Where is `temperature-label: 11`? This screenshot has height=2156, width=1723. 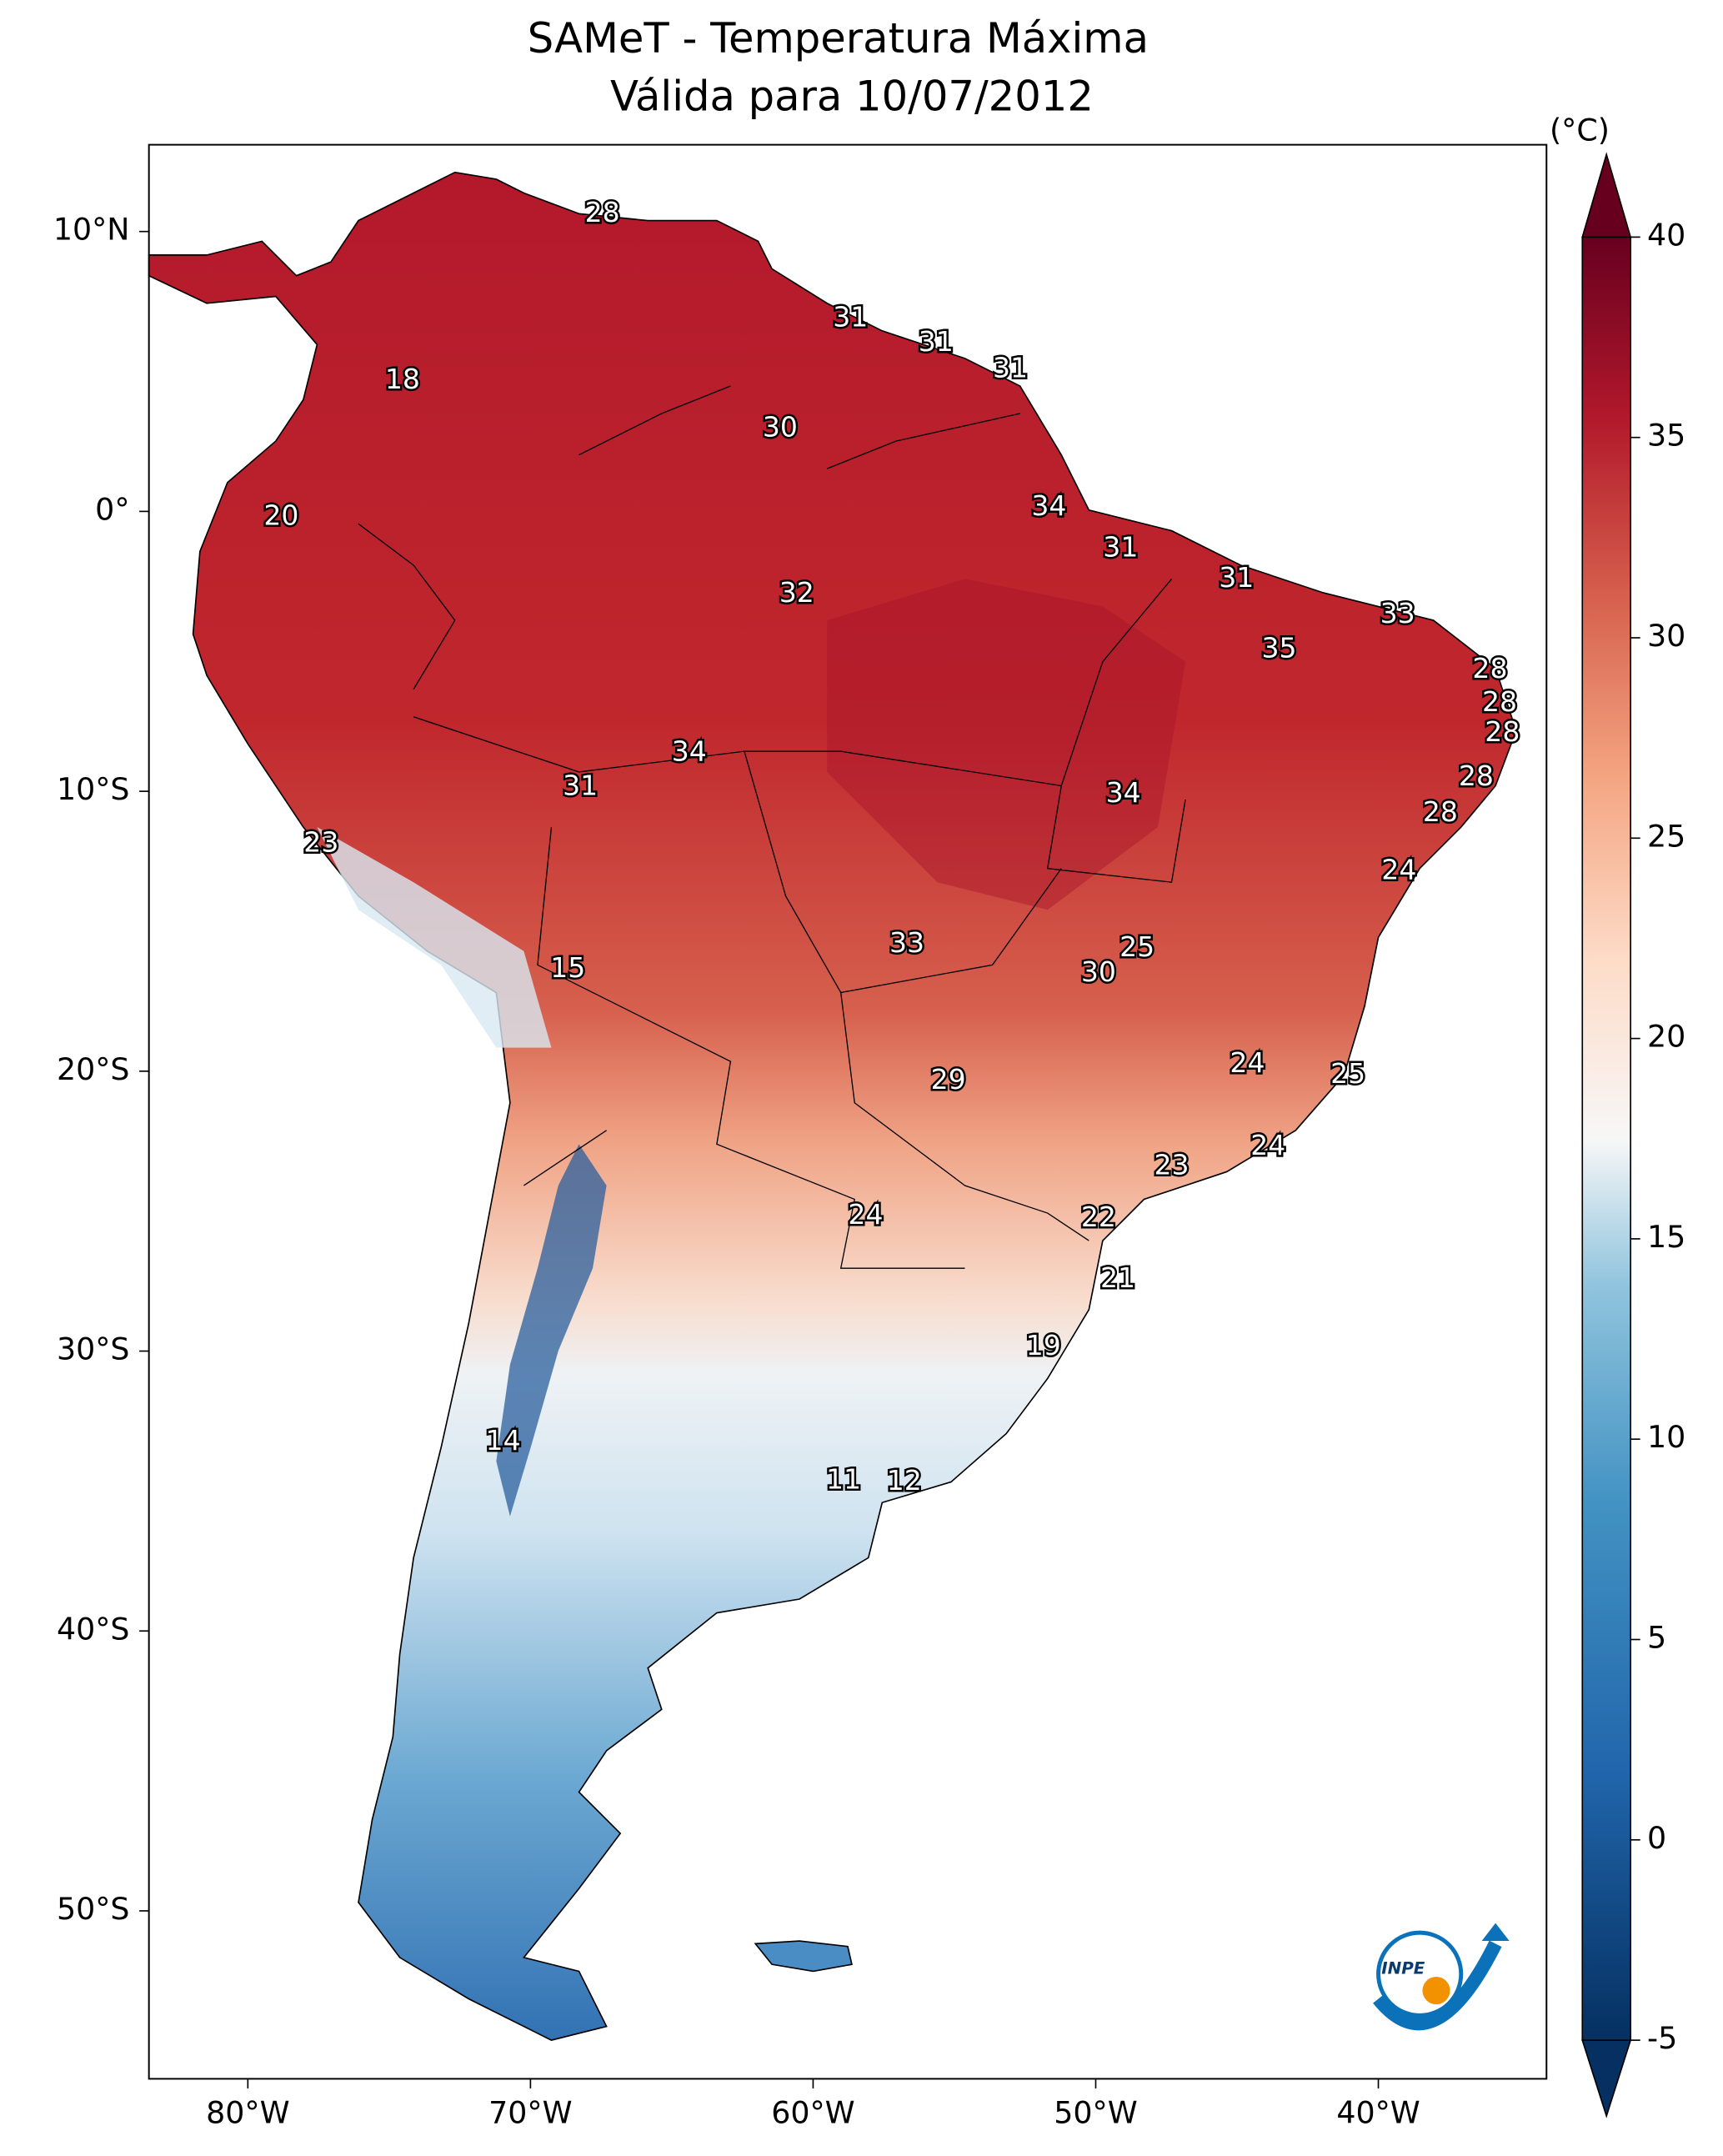 temperature-label: 11 is located at coordinates (843, 1478).